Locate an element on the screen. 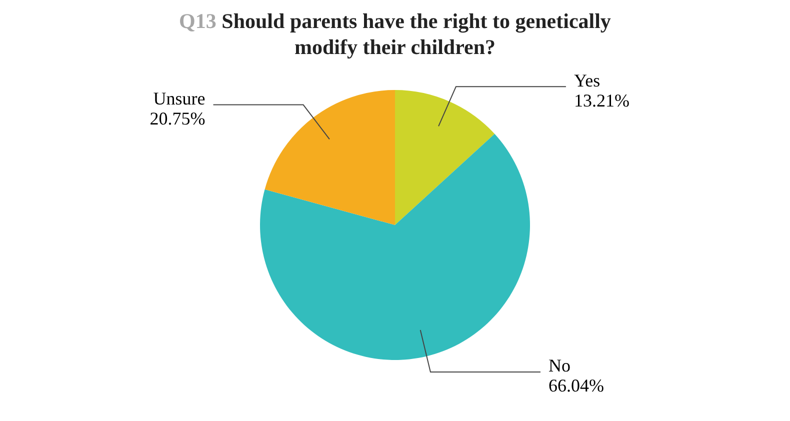 This screenshot has height=421, width=790. slice-label: Yes is located at coordinates (587, 80).